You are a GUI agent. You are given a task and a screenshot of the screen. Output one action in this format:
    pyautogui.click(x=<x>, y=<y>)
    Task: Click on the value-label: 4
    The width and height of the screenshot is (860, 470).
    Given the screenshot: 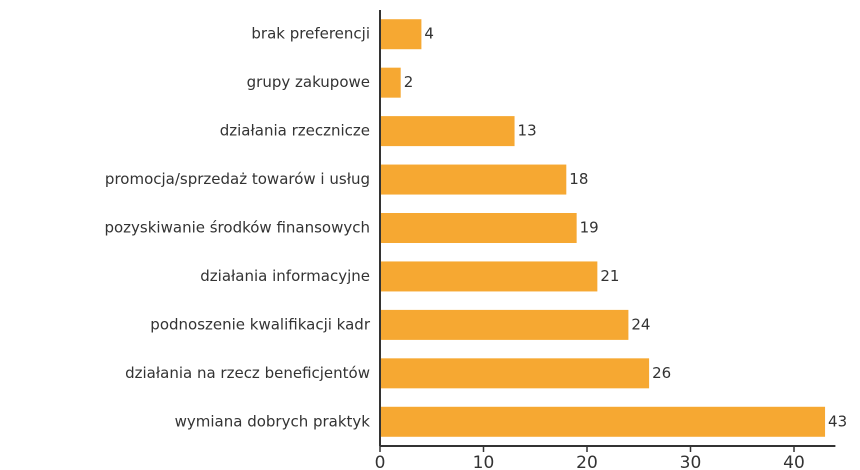 What is the action you would take?
    pyautogui.click(x=429, y=34)
    